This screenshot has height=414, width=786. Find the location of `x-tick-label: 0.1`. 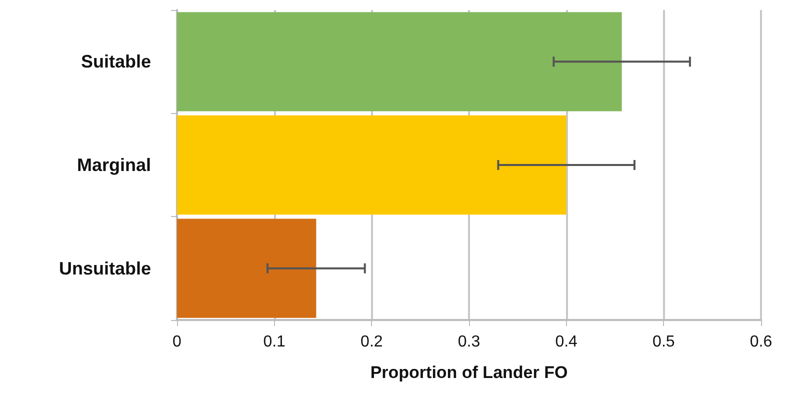

x-tick-label: 0.1 is located at coordinates (274, 342).